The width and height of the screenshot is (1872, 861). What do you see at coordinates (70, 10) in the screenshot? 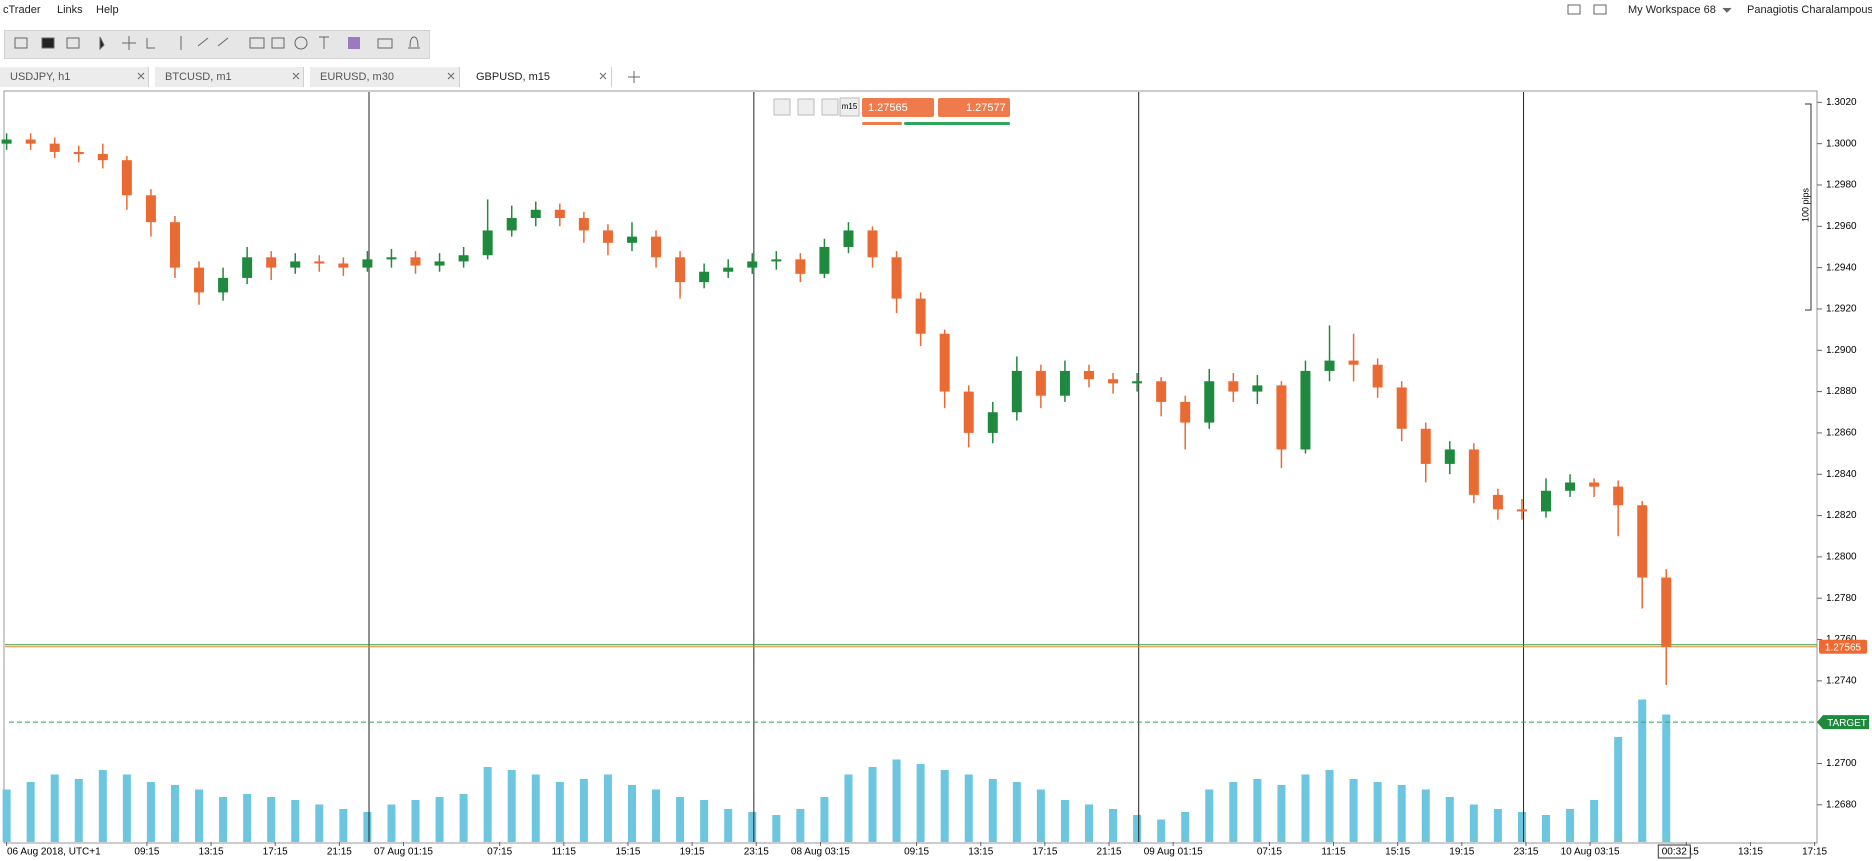
I see `menu-item: Links` at bounding box center [70, 10].